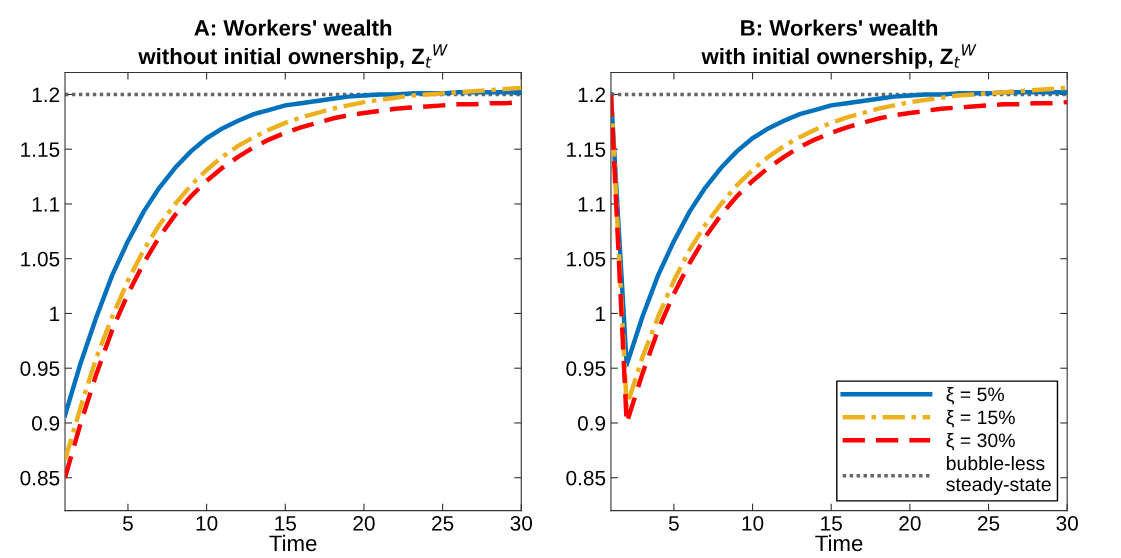 The image size is (1121, 558). Describe the element at coordinates (980, 418) in the screenshot. I see `legend-label: ξ = 15%` at that location.